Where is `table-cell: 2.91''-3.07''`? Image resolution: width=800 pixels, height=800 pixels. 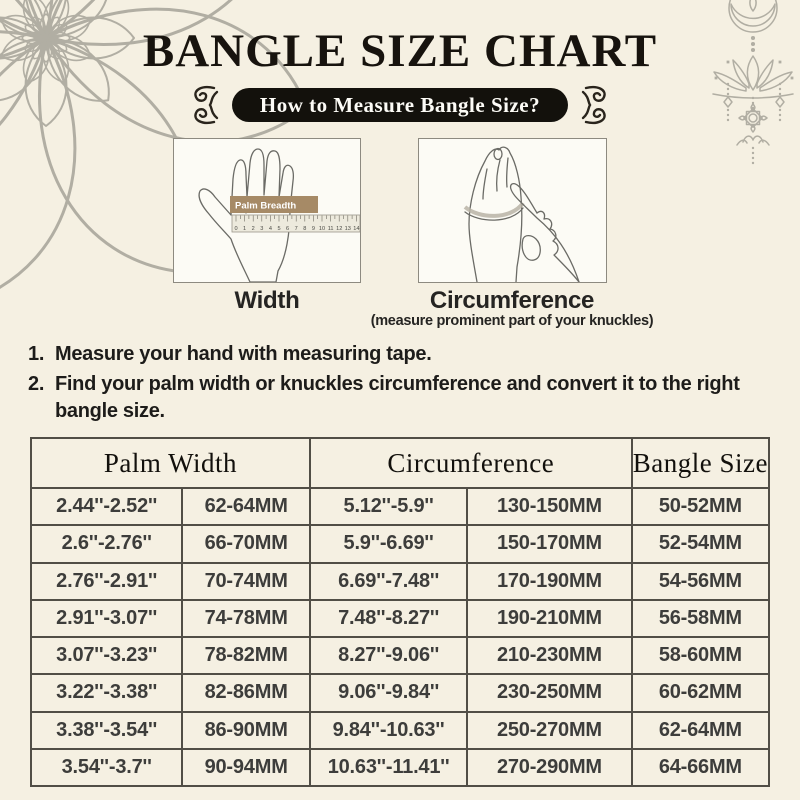 table-cell: 2.91''-3.07'' is located at coordinates (106, 618).